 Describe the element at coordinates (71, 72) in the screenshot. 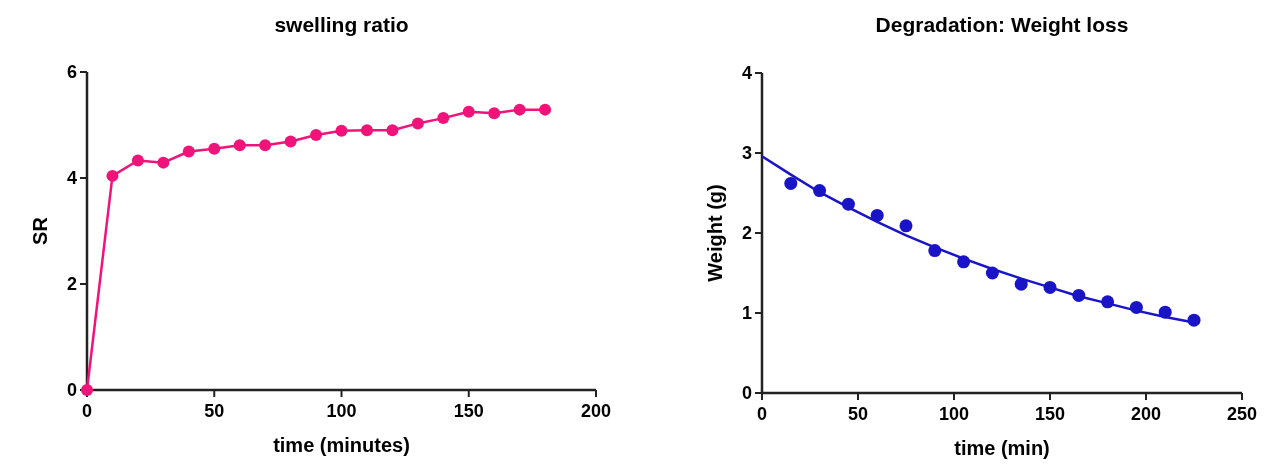

I see `y-tick-label: 6` at that location.